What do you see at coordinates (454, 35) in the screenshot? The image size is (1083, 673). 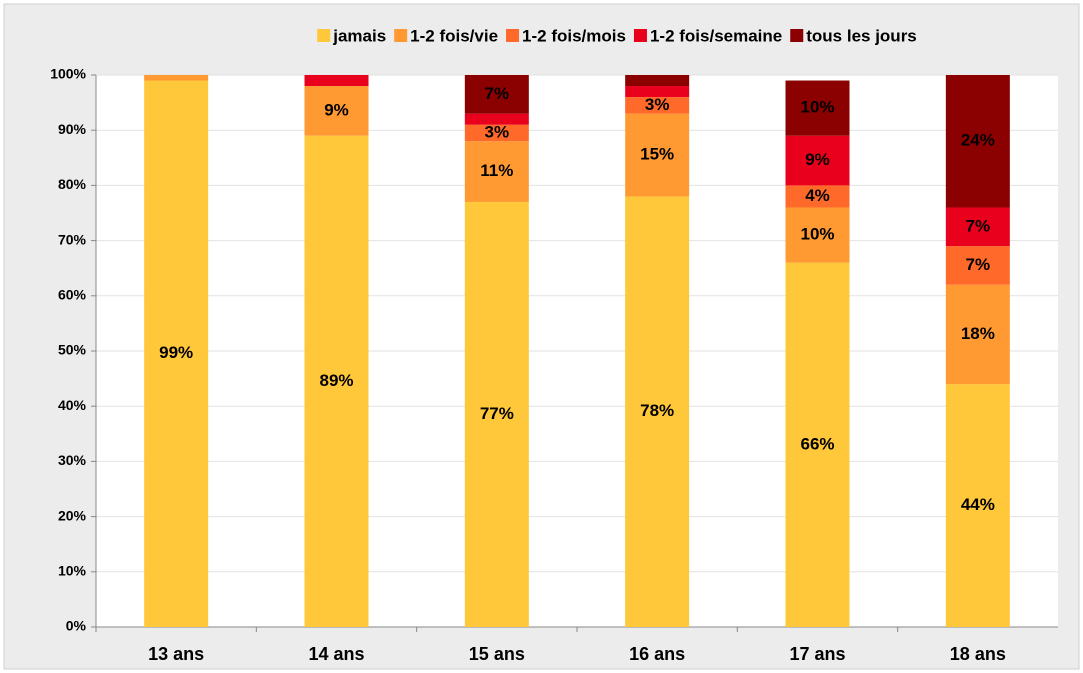 I see `legend-label: 1-2 fois/vie` at bounding box center [454, 35].